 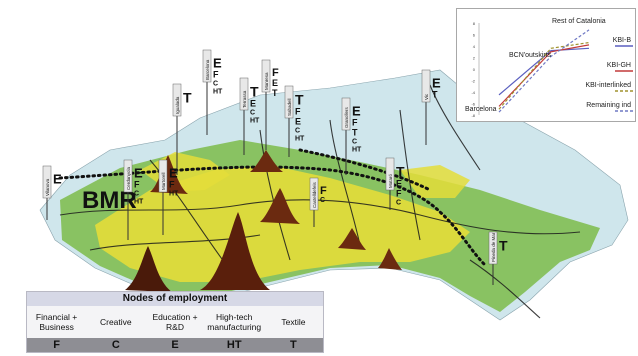 What do you see at coordinates (365, 170) in the screenshot?
I see `bmr-boundary-line-east` at bounding box center [365, 170].